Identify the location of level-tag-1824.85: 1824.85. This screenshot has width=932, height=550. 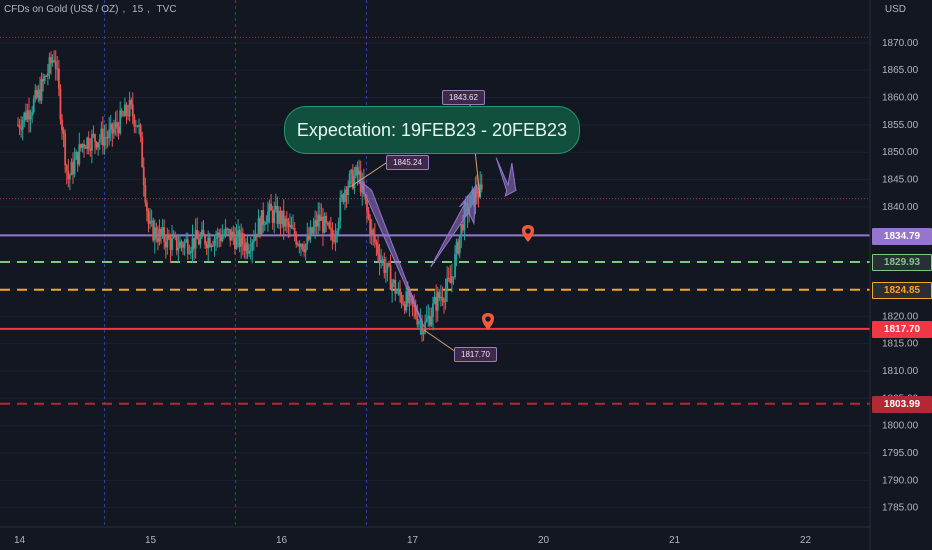
(902, 291).